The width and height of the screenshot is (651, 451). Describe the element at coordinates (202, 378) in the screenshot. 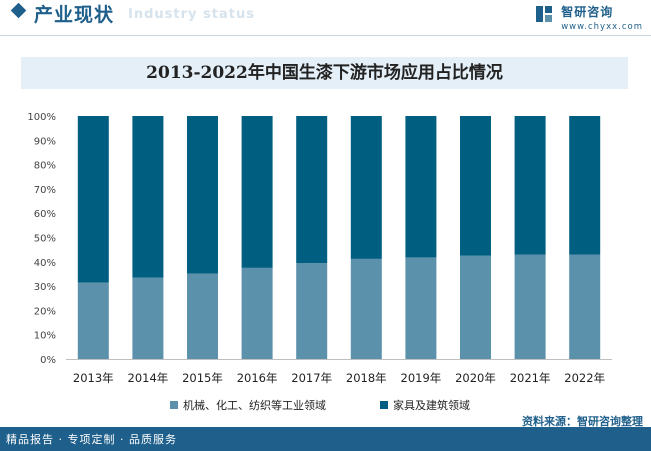

I see `x-tick-label: 2015年` at that location.